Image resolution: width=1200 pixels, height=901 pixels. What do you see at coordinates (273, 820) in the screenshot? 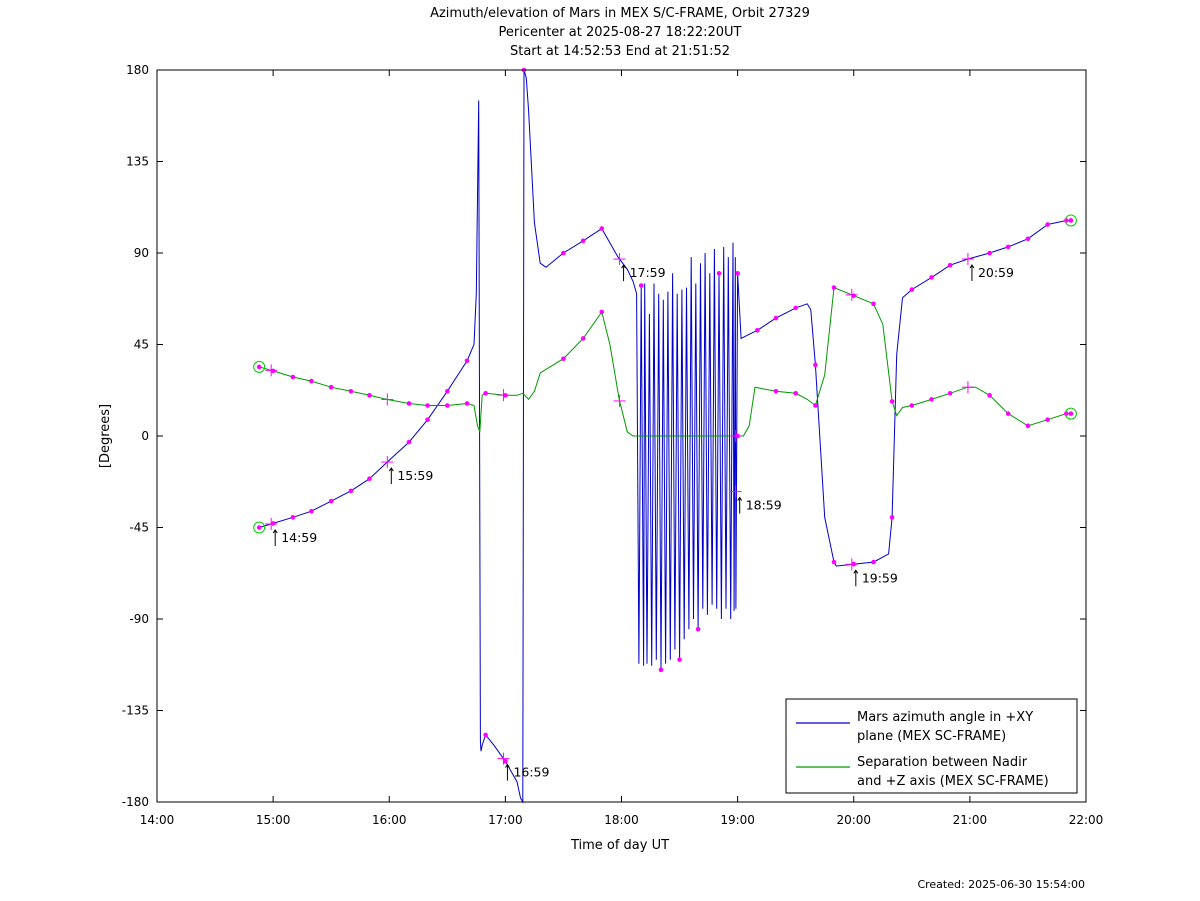
I see `x-tick-label: 15:00` at bounding box center [273, 820].